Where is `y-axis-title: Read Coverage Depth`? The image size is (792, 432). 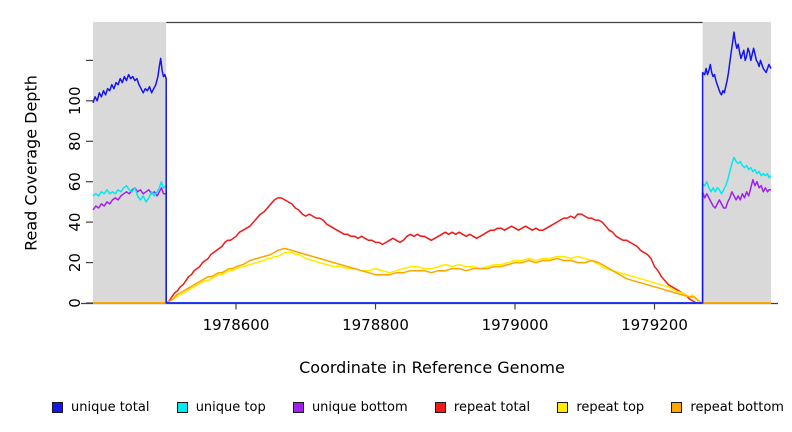 y-axis-title: Read Coverage Depth is located at coordinates (31, 163).